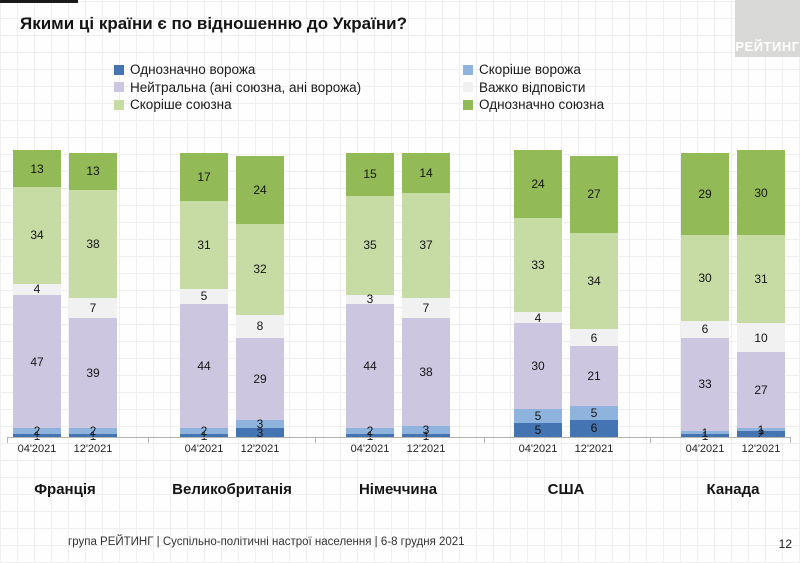 The width and height of the screenshot is (800, 563). I want to click on legend-swatch-rather-allied, so click(119, 104).